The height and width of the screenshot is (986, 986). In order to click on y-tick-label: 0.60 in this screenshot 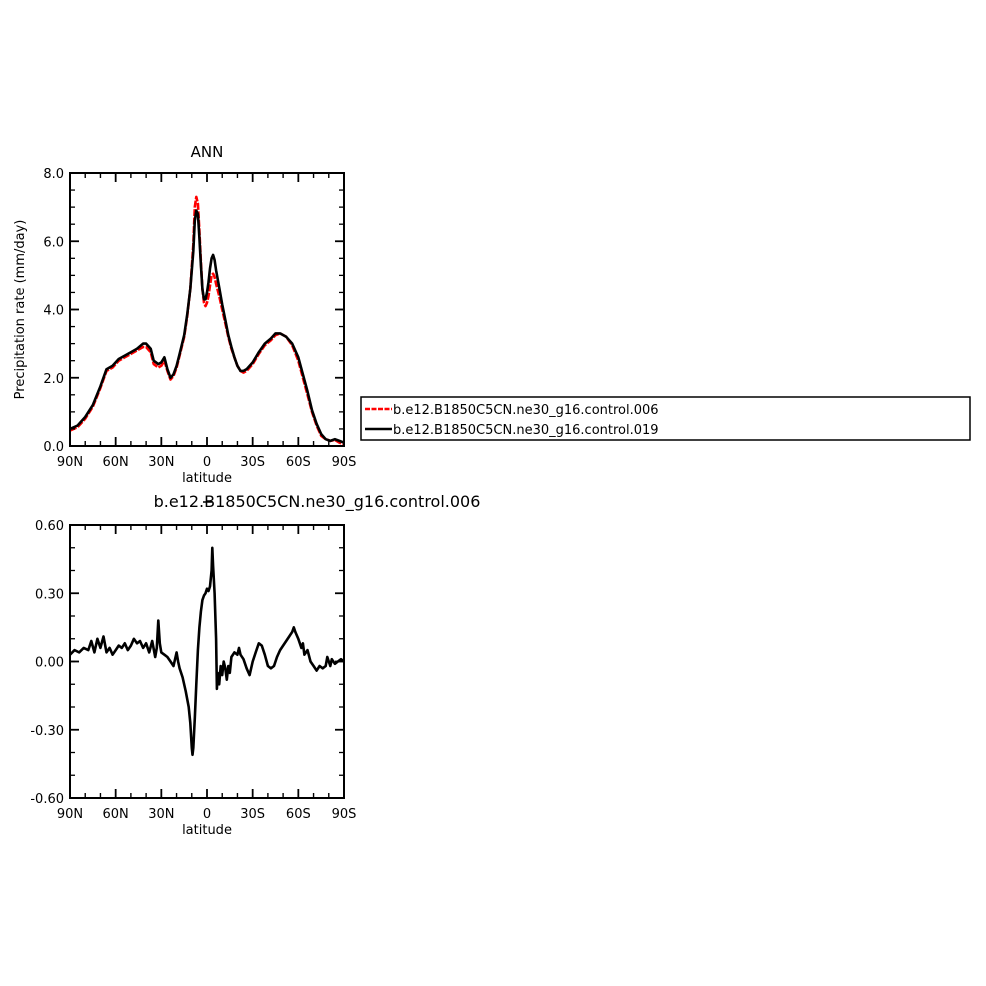, I will do `click(49, 526)`.